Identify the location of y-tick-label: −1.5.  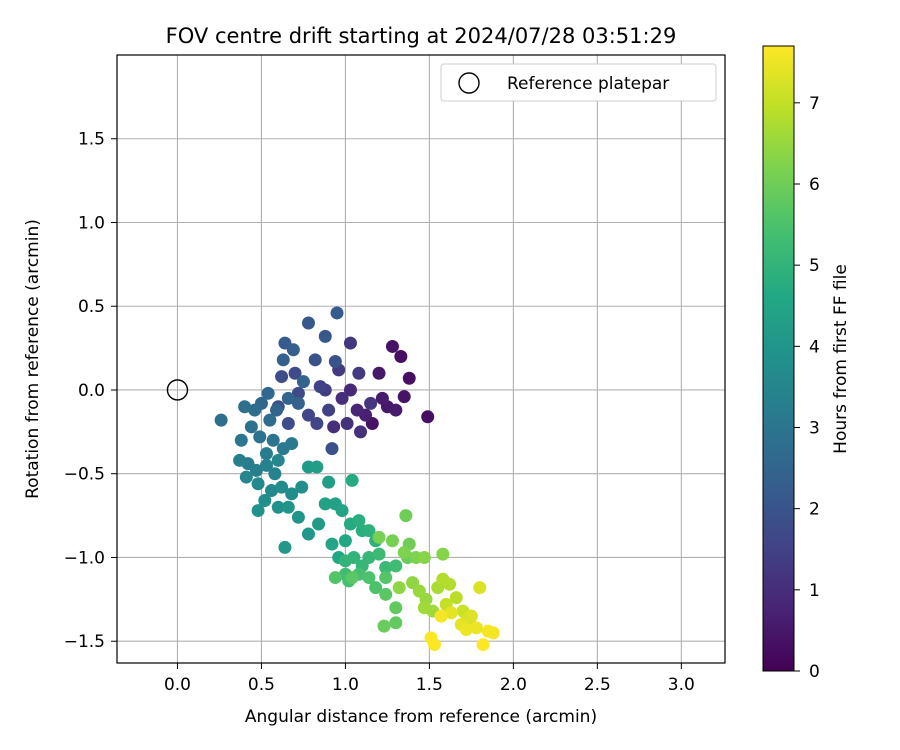
(84, 642).